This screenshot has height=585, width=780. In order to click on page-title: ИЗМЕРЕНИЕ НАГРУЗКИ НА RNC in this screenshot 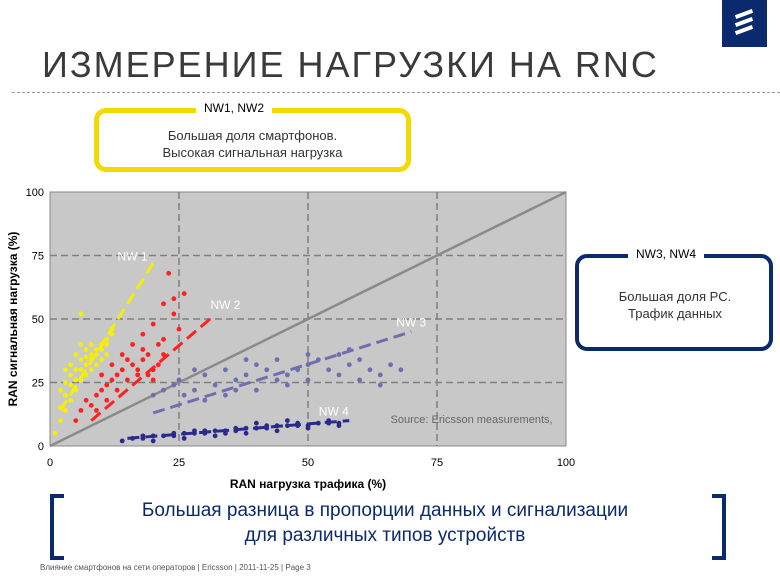, I will do `click(350, 64)`.